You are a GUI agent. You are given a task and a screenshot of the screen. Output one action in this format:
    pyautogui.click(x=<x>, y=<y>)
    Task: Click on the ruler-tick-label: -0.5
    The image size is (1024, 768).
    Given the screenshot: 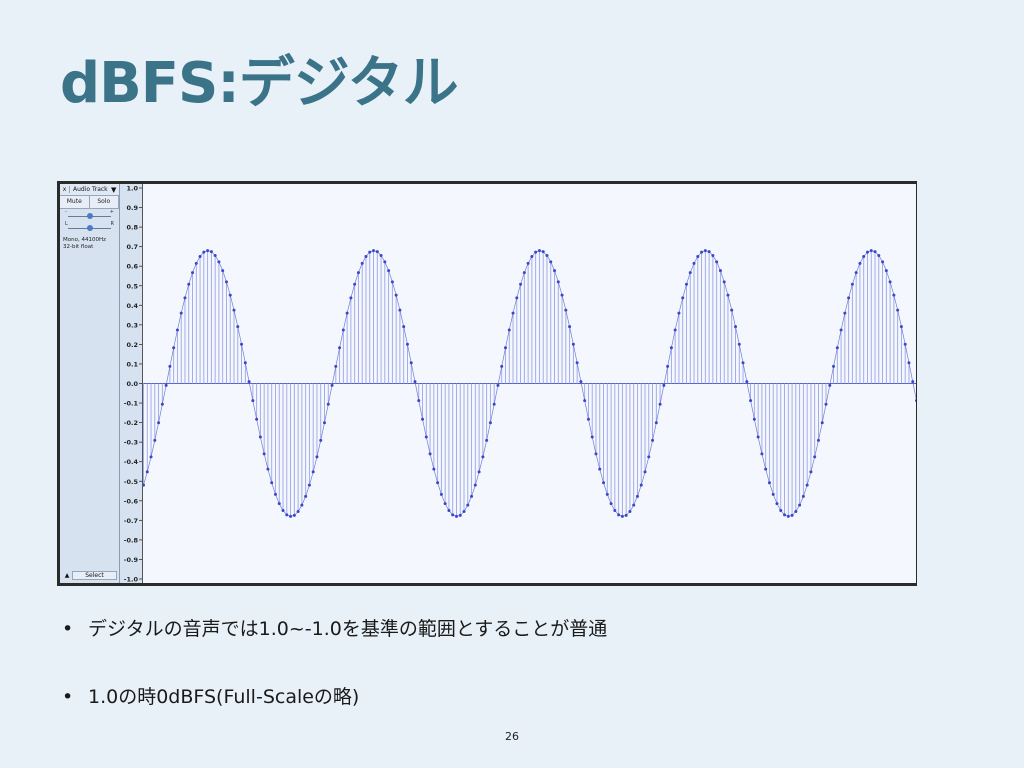 What is the action you would take?
    pyautogui.click(x=131, y=482)
    